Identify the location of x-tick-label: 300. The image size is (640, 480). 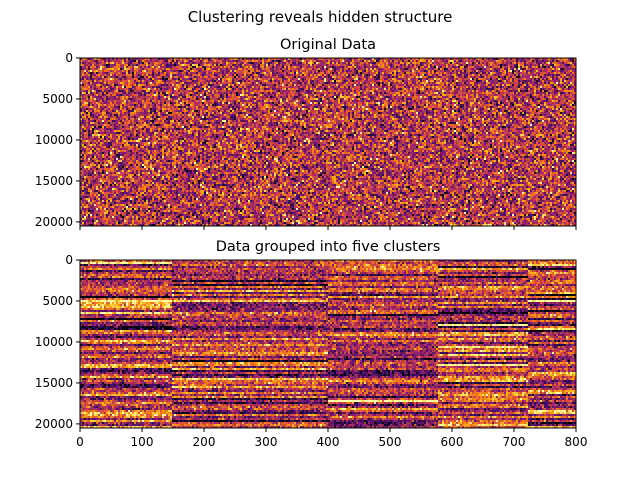
(266, 442).